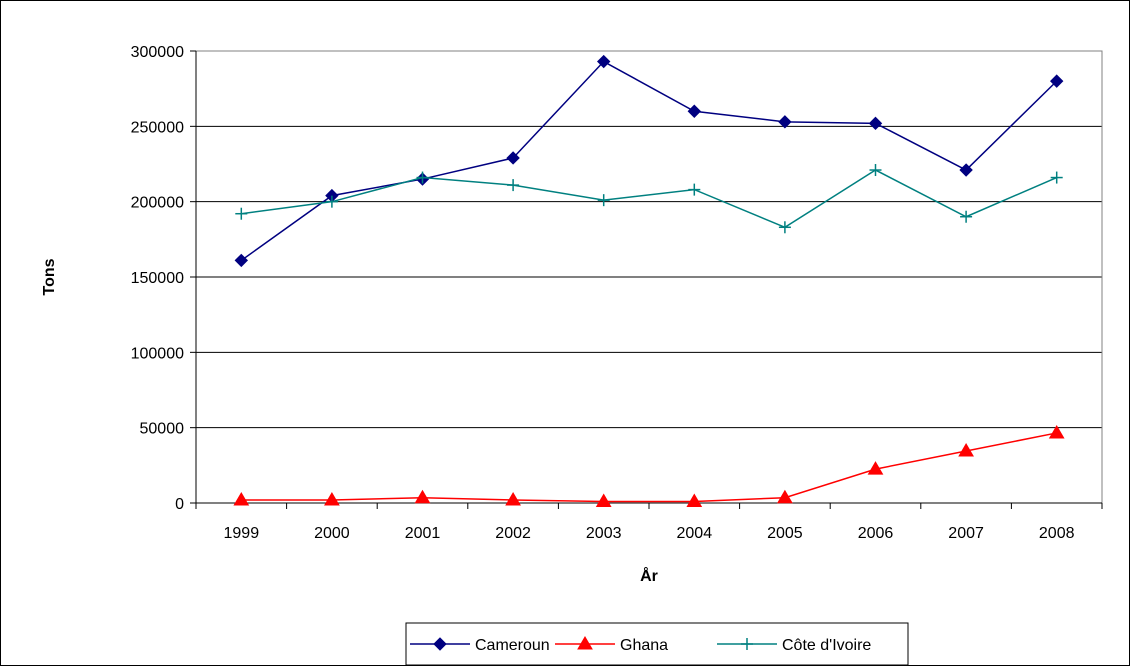  Describe the element at coordinates (649, 522) in the screenshot. I see `x-axis: 1999 2000 2001 2002 2003 2004 2005 2006 2007 2008` at that location.